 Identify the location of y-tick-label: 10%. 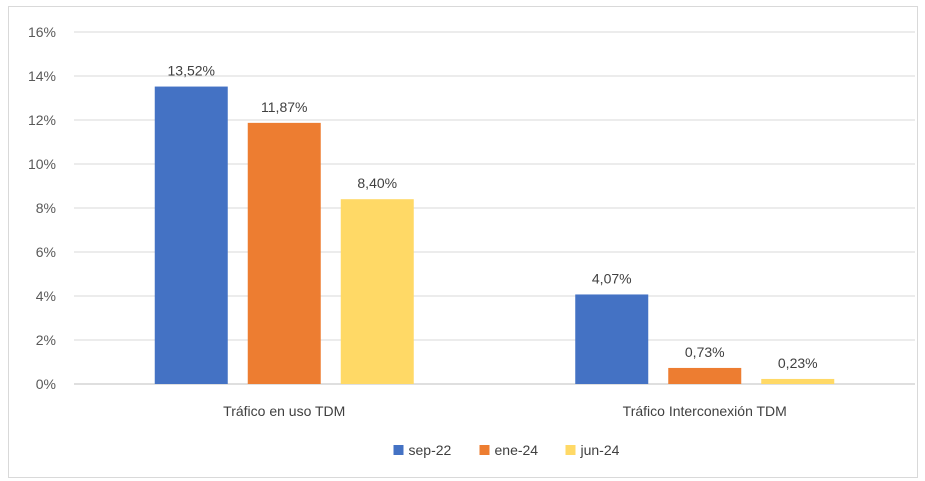
(42, 164).